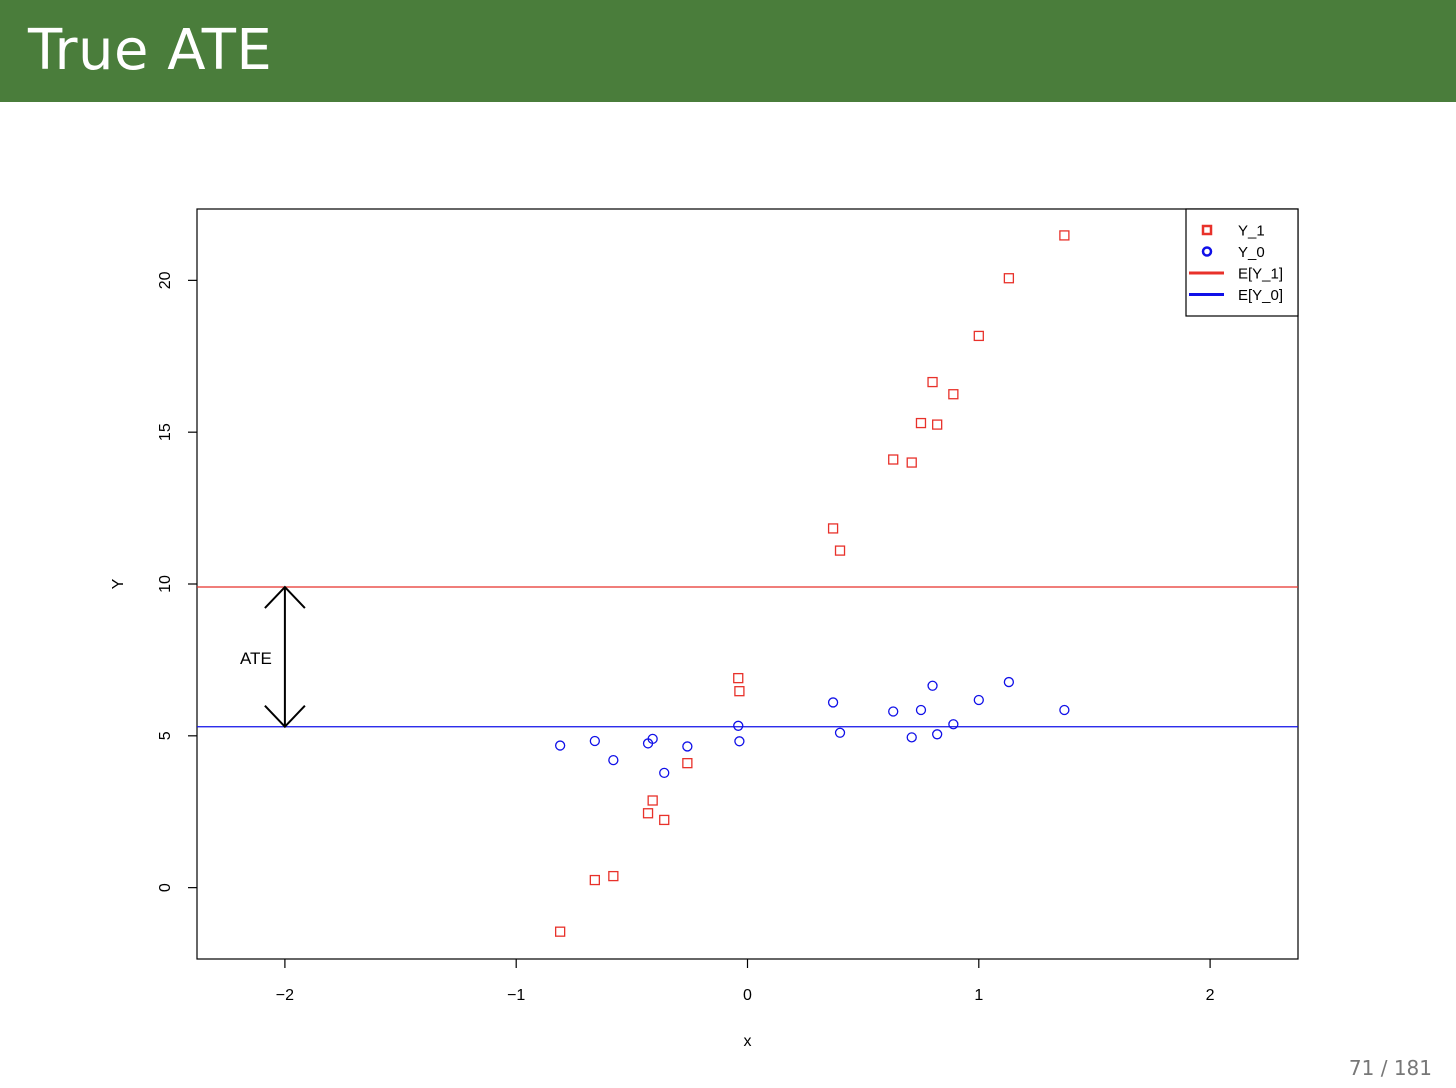  I want to click on y-tick-label: 5, so click(165, 735).